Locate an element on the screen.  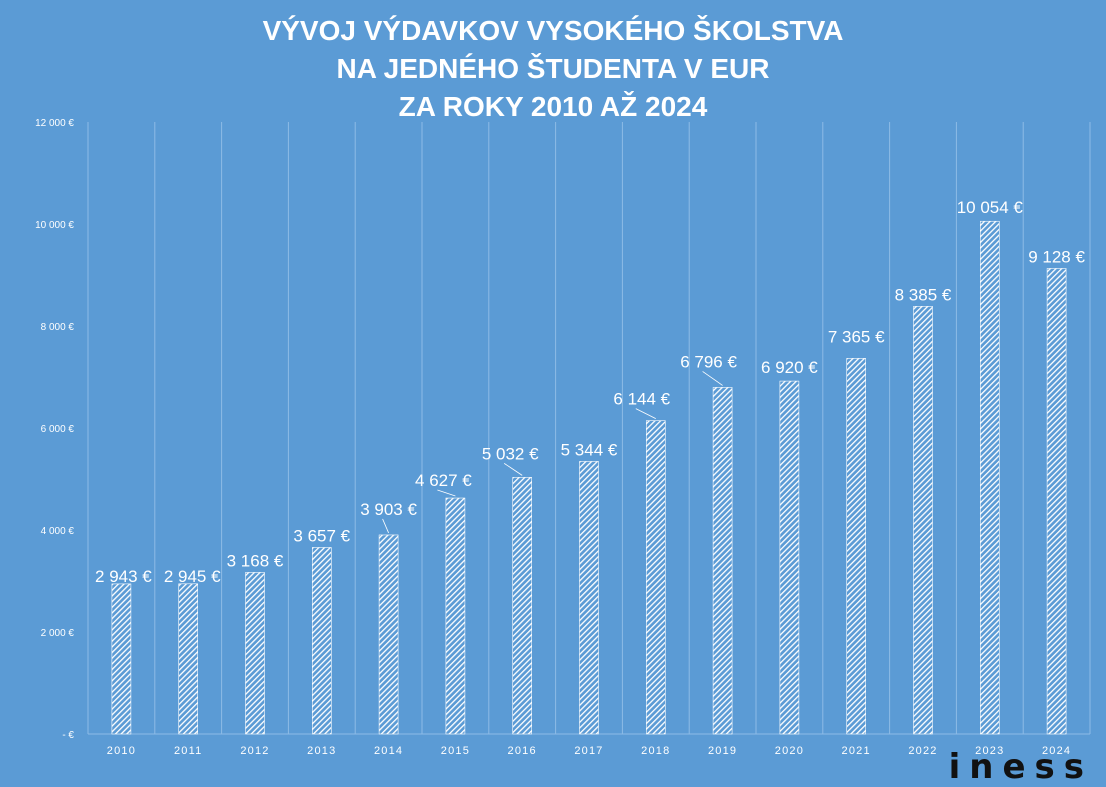
data-label: 3 903 € is located at coordinates (388, 509).